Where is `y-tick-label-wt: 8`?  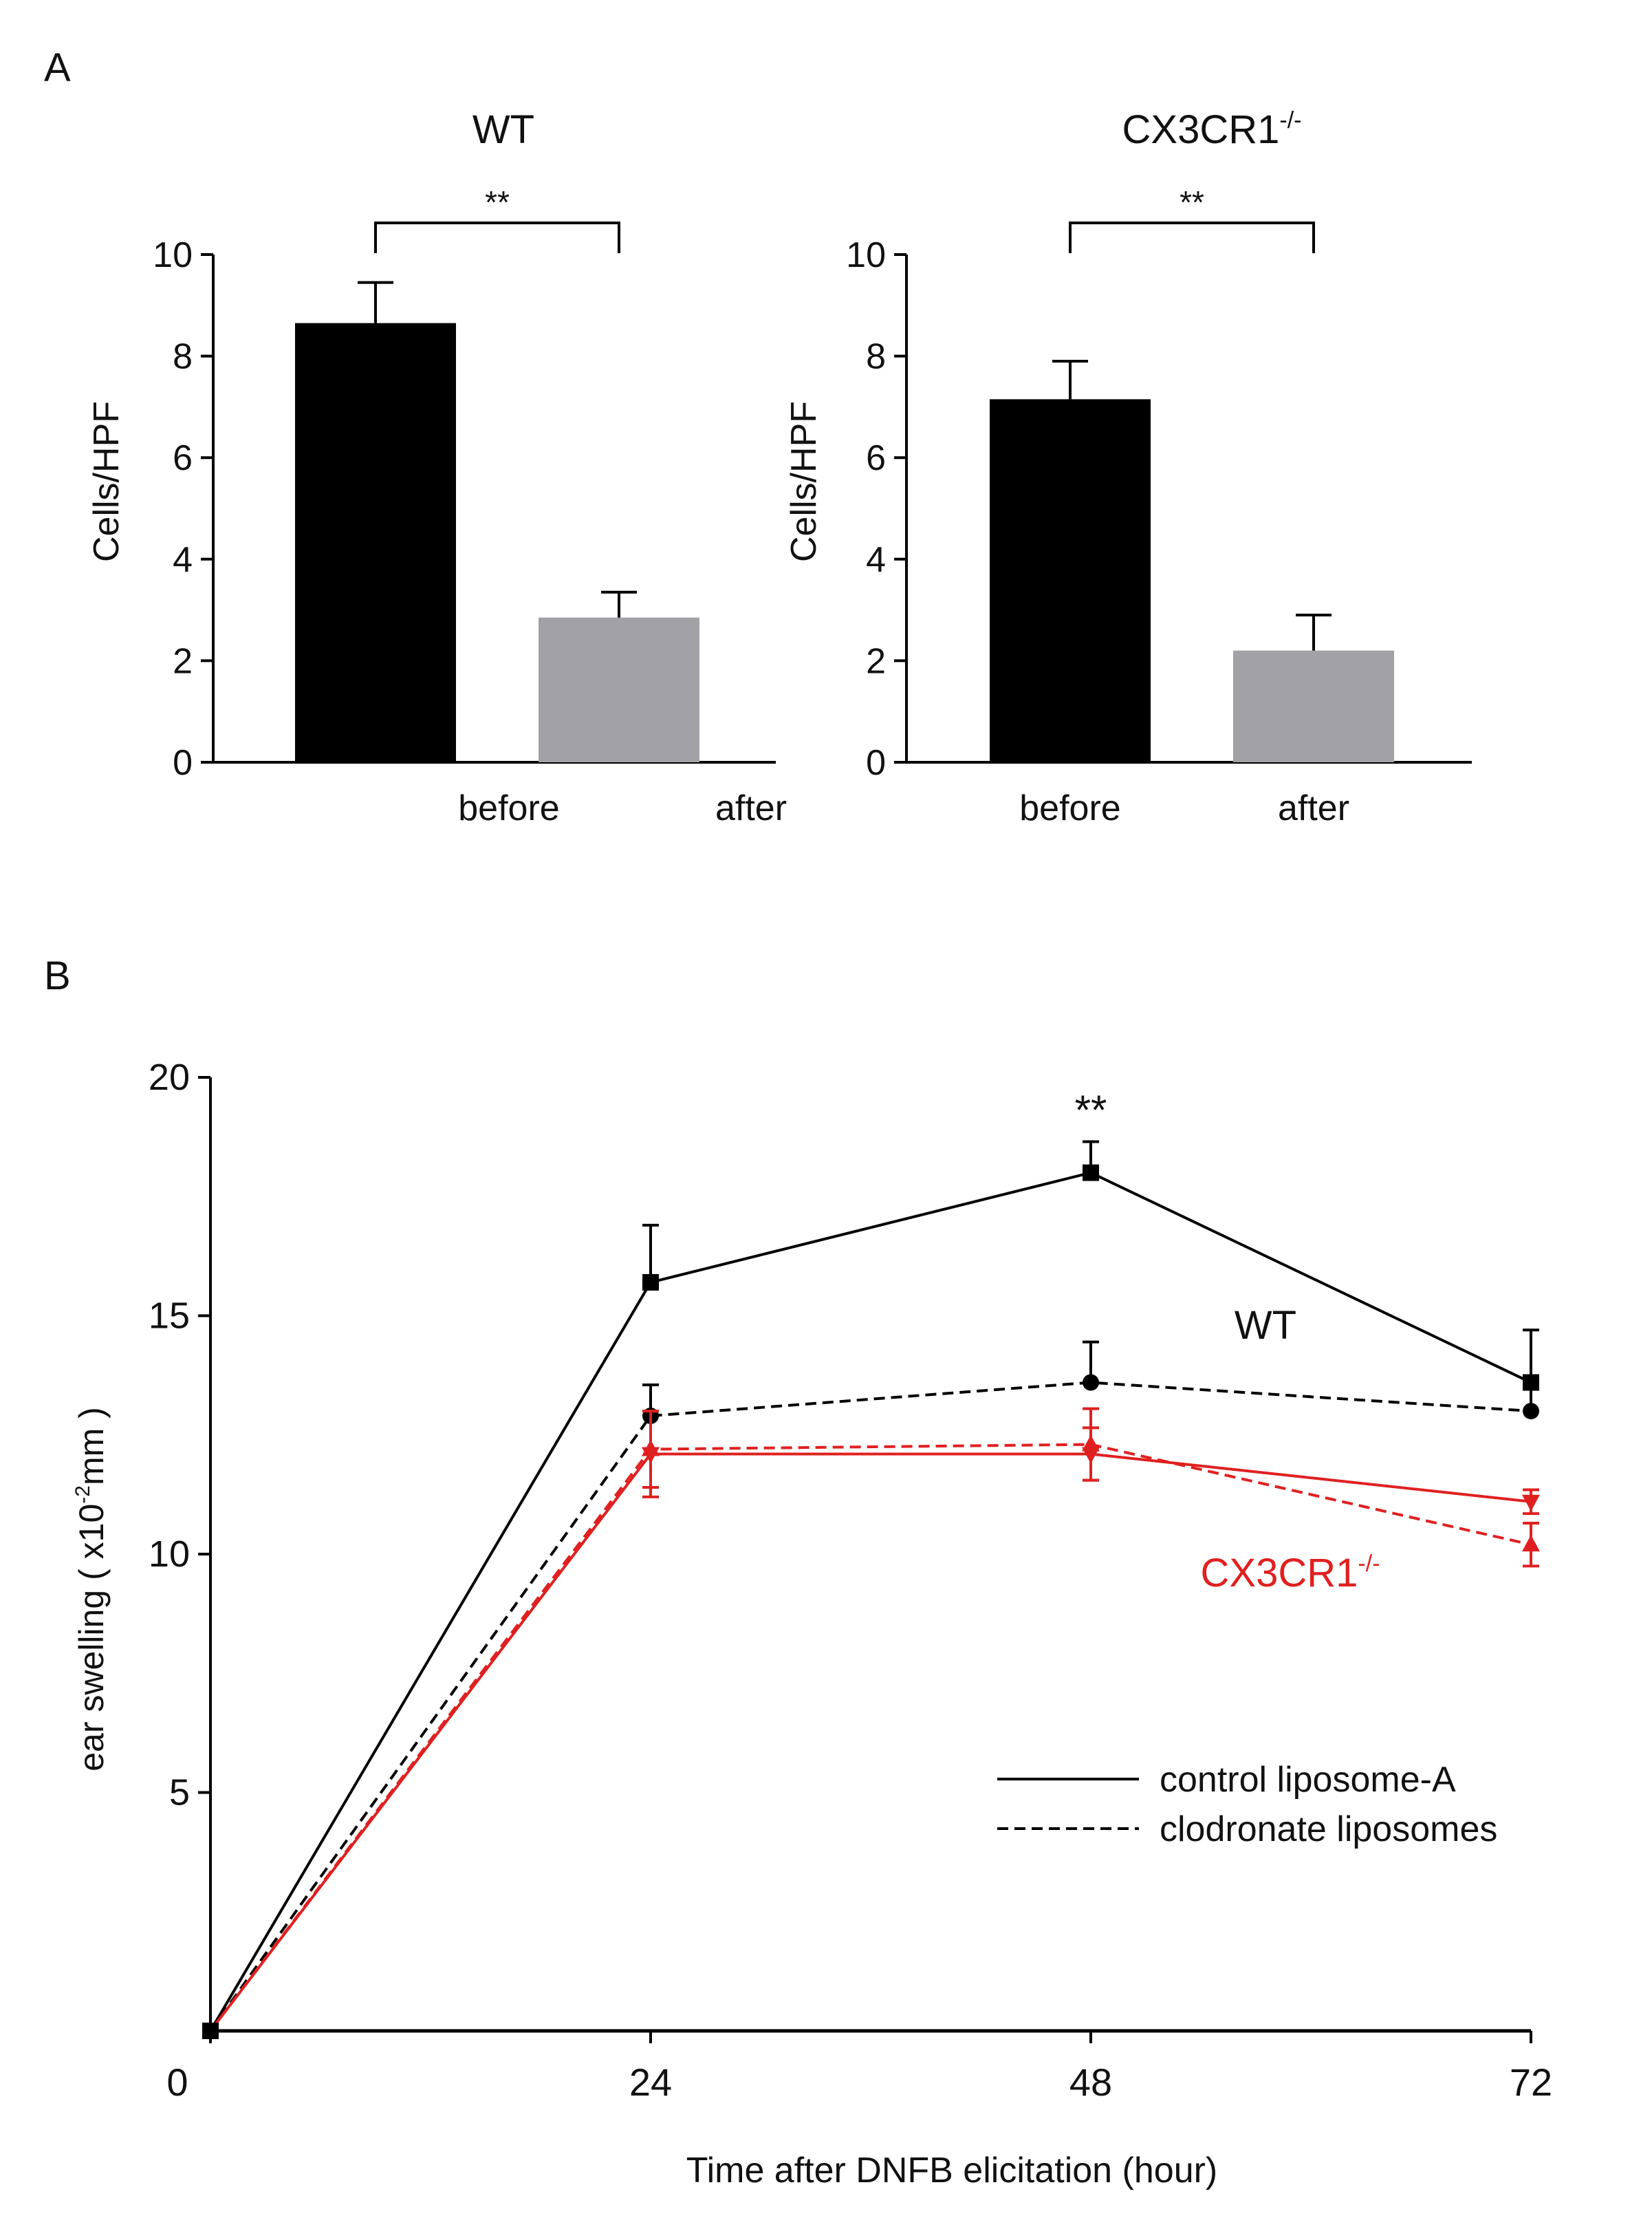
y-tick-label-wt: 8 is located at coordinates (183, 357).